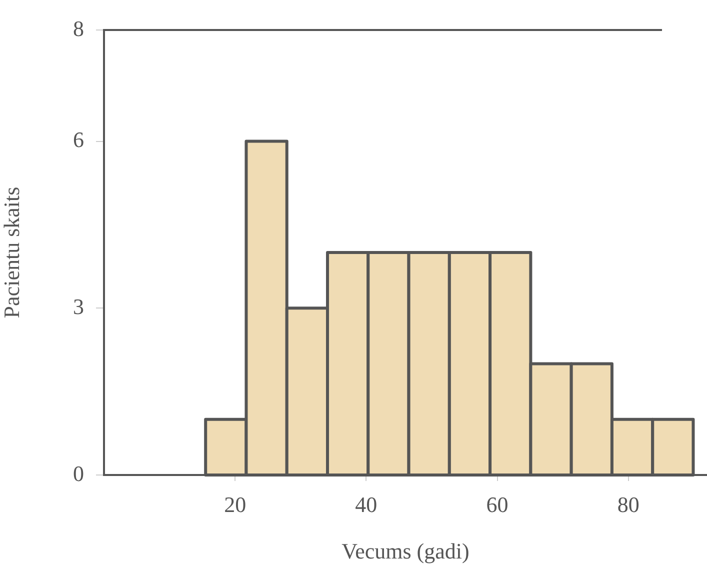 The height and width of the screenshot is (566, 707). What do you see at coordinates (12, 252) in the screenshot?
I see `y-axis-title: Pacientu skaits` at bounding box center [12, 252].